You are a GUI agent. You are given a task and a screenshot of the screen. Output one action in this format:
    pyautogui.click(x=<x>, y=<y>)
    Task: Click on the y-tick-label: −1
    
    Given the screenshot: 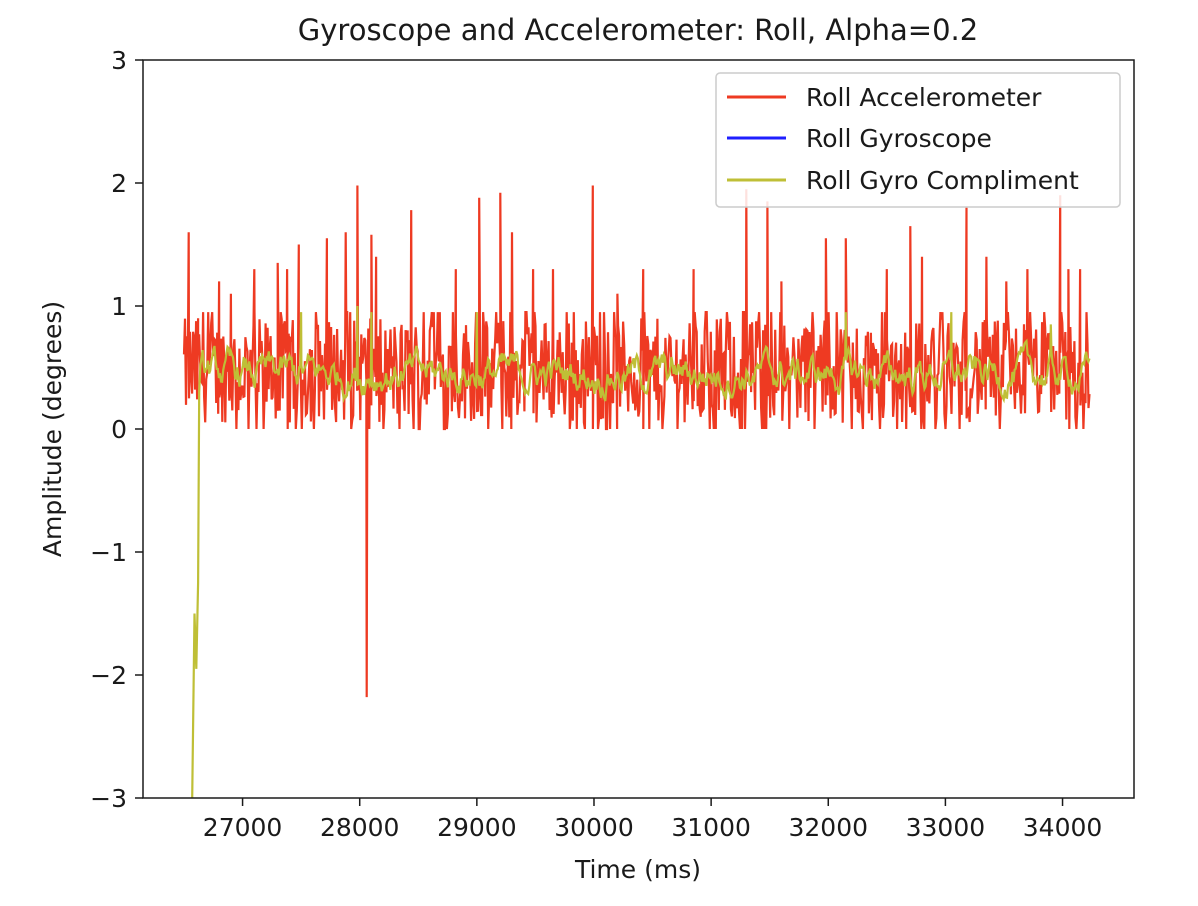 What is the action you would take?
    pyautogui.click(x=108, y=552)
    